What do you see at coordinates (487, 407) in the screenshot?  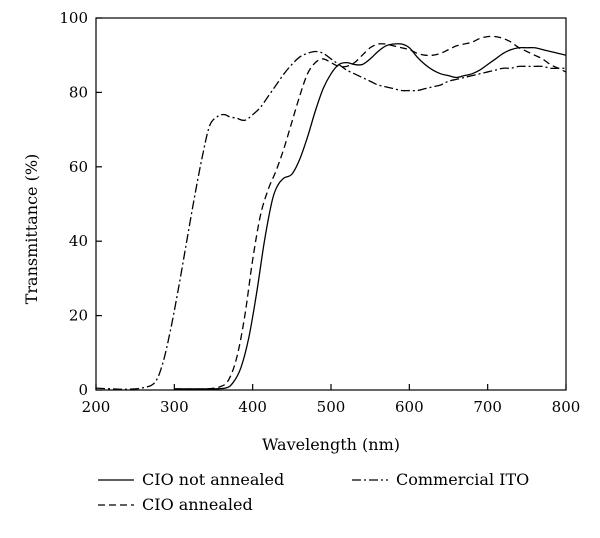 I see `x-tick-label: 700` at bounding box center [487, 407].